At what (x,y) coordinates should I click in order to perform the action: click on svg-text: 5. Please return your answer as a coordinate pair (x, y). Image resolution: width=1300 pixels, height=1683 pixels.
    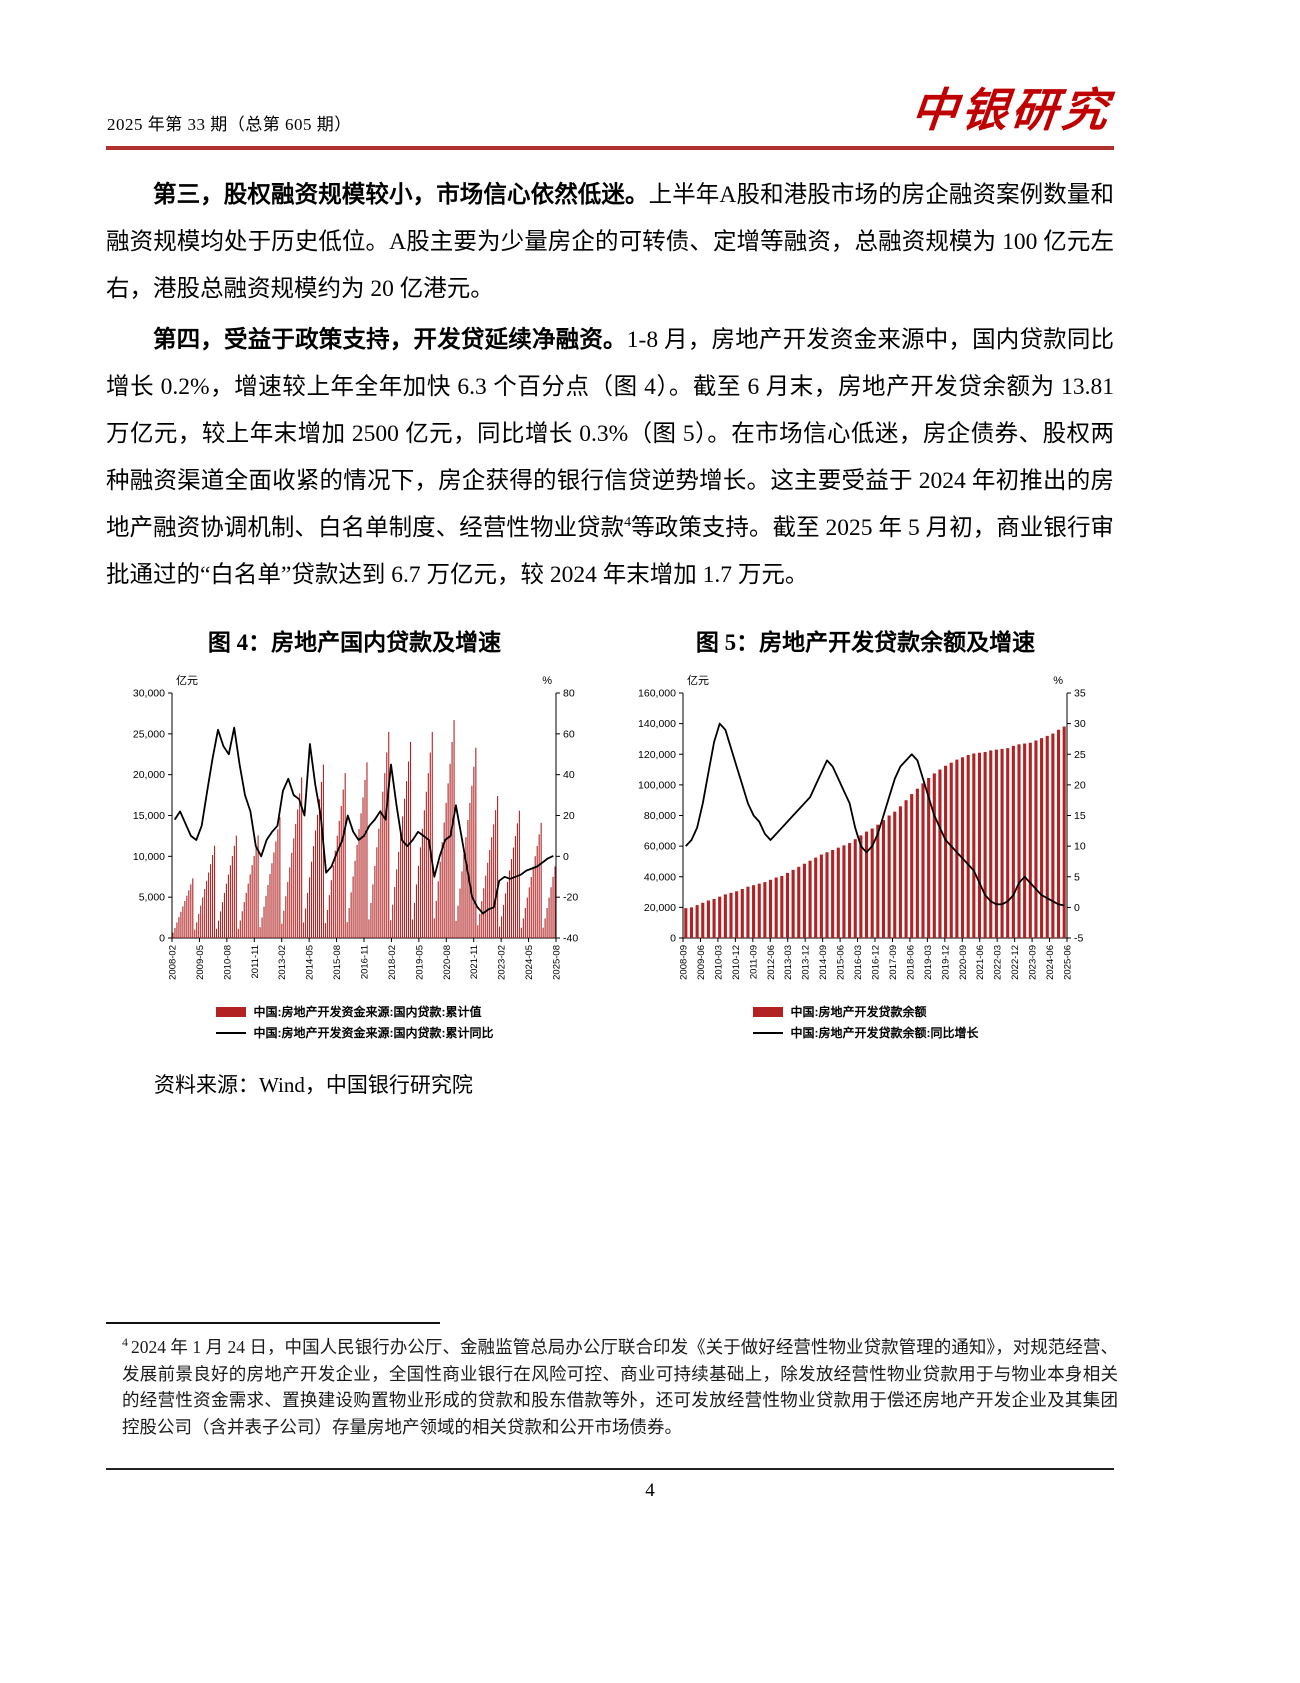
    Looking at the image, I should click on (1077, 877).